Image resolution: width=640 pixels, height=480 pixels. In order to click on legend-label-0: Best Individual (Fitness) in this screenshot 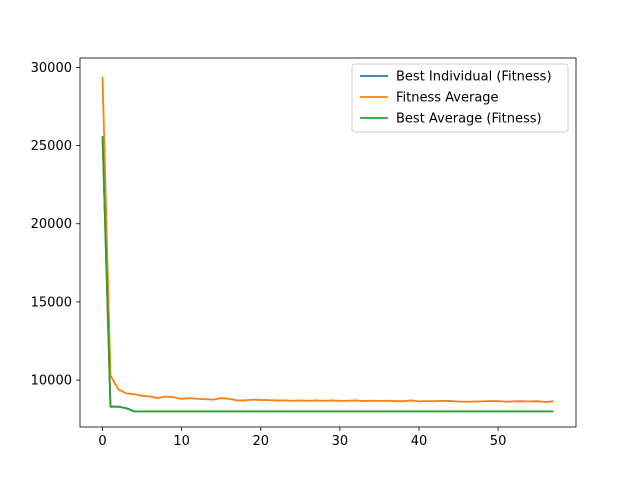, I will do `click(474, 77)`.